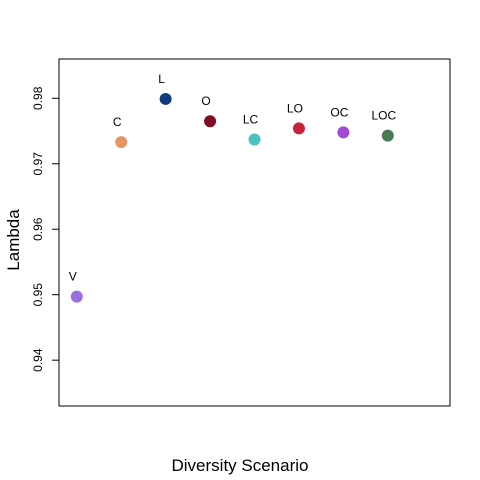 The height and width of the screenshot is (480, 480). I want to click on y-tick-label: 0.97, so click(38, 164).